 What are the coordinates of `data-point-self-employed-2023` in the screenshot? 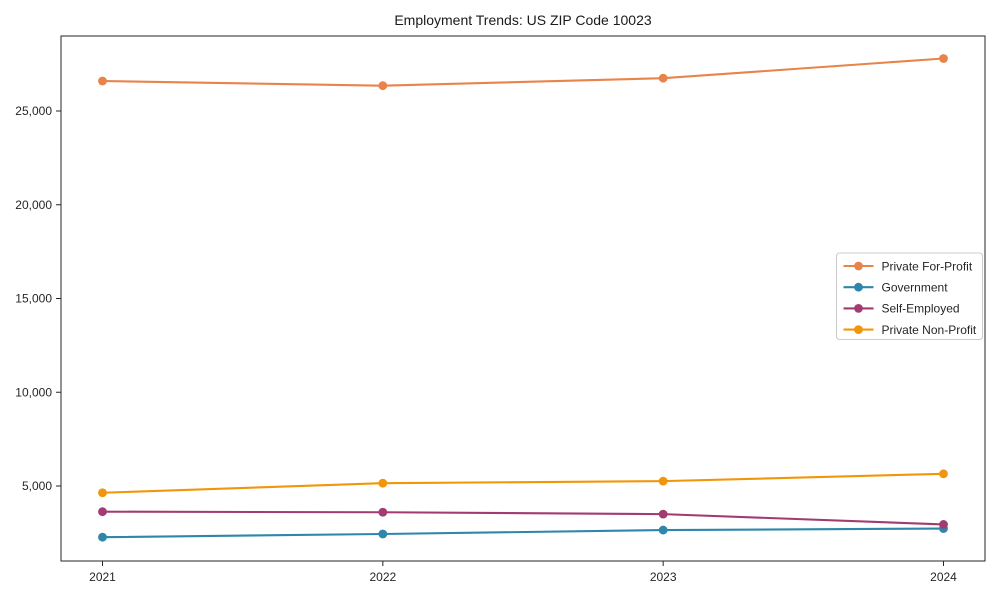 It's located at (663, 514).